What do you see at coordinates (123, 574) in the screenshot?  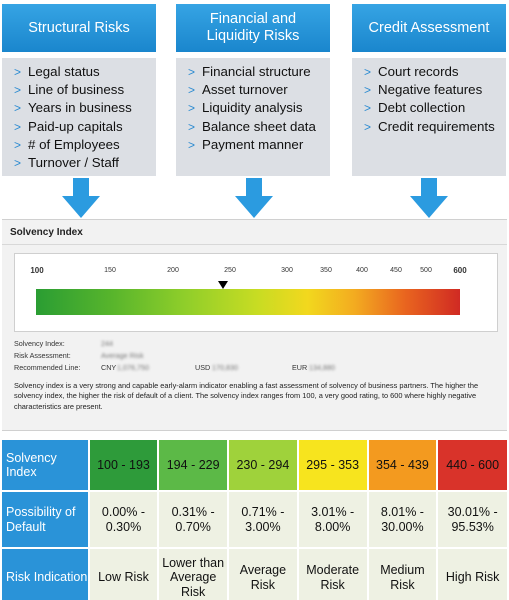 I see `risk-indication: Low Risk` at bounding box center [123, 574].